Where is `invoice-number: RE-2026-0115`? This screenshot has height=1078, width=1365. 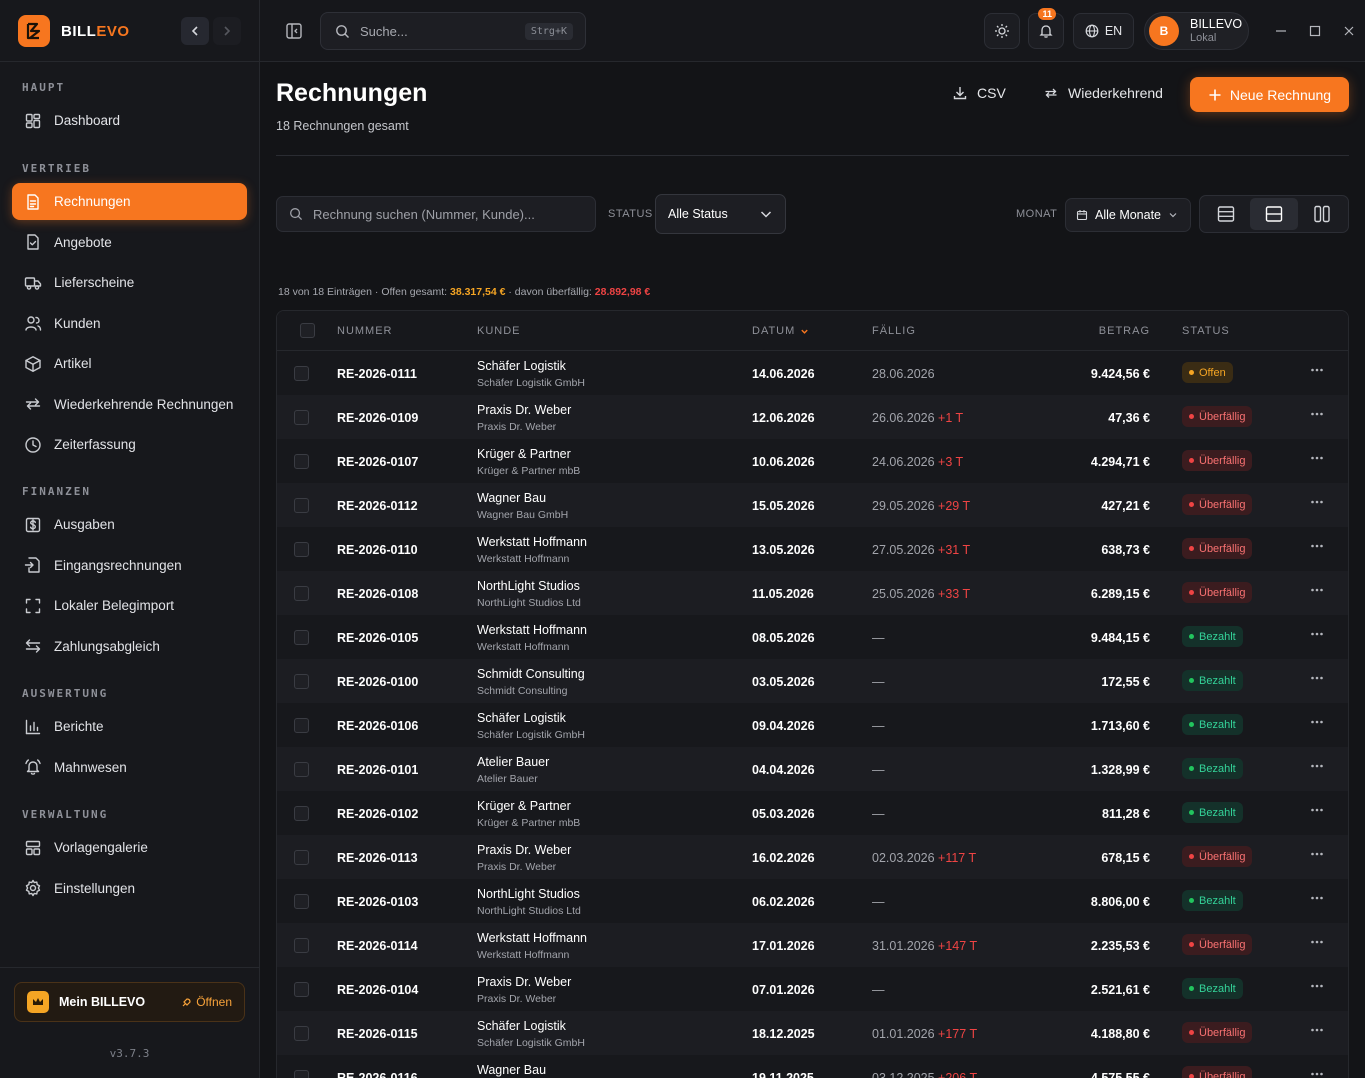 invoice-number: RE-2026-0115 is located at coordinates (377, 1034).